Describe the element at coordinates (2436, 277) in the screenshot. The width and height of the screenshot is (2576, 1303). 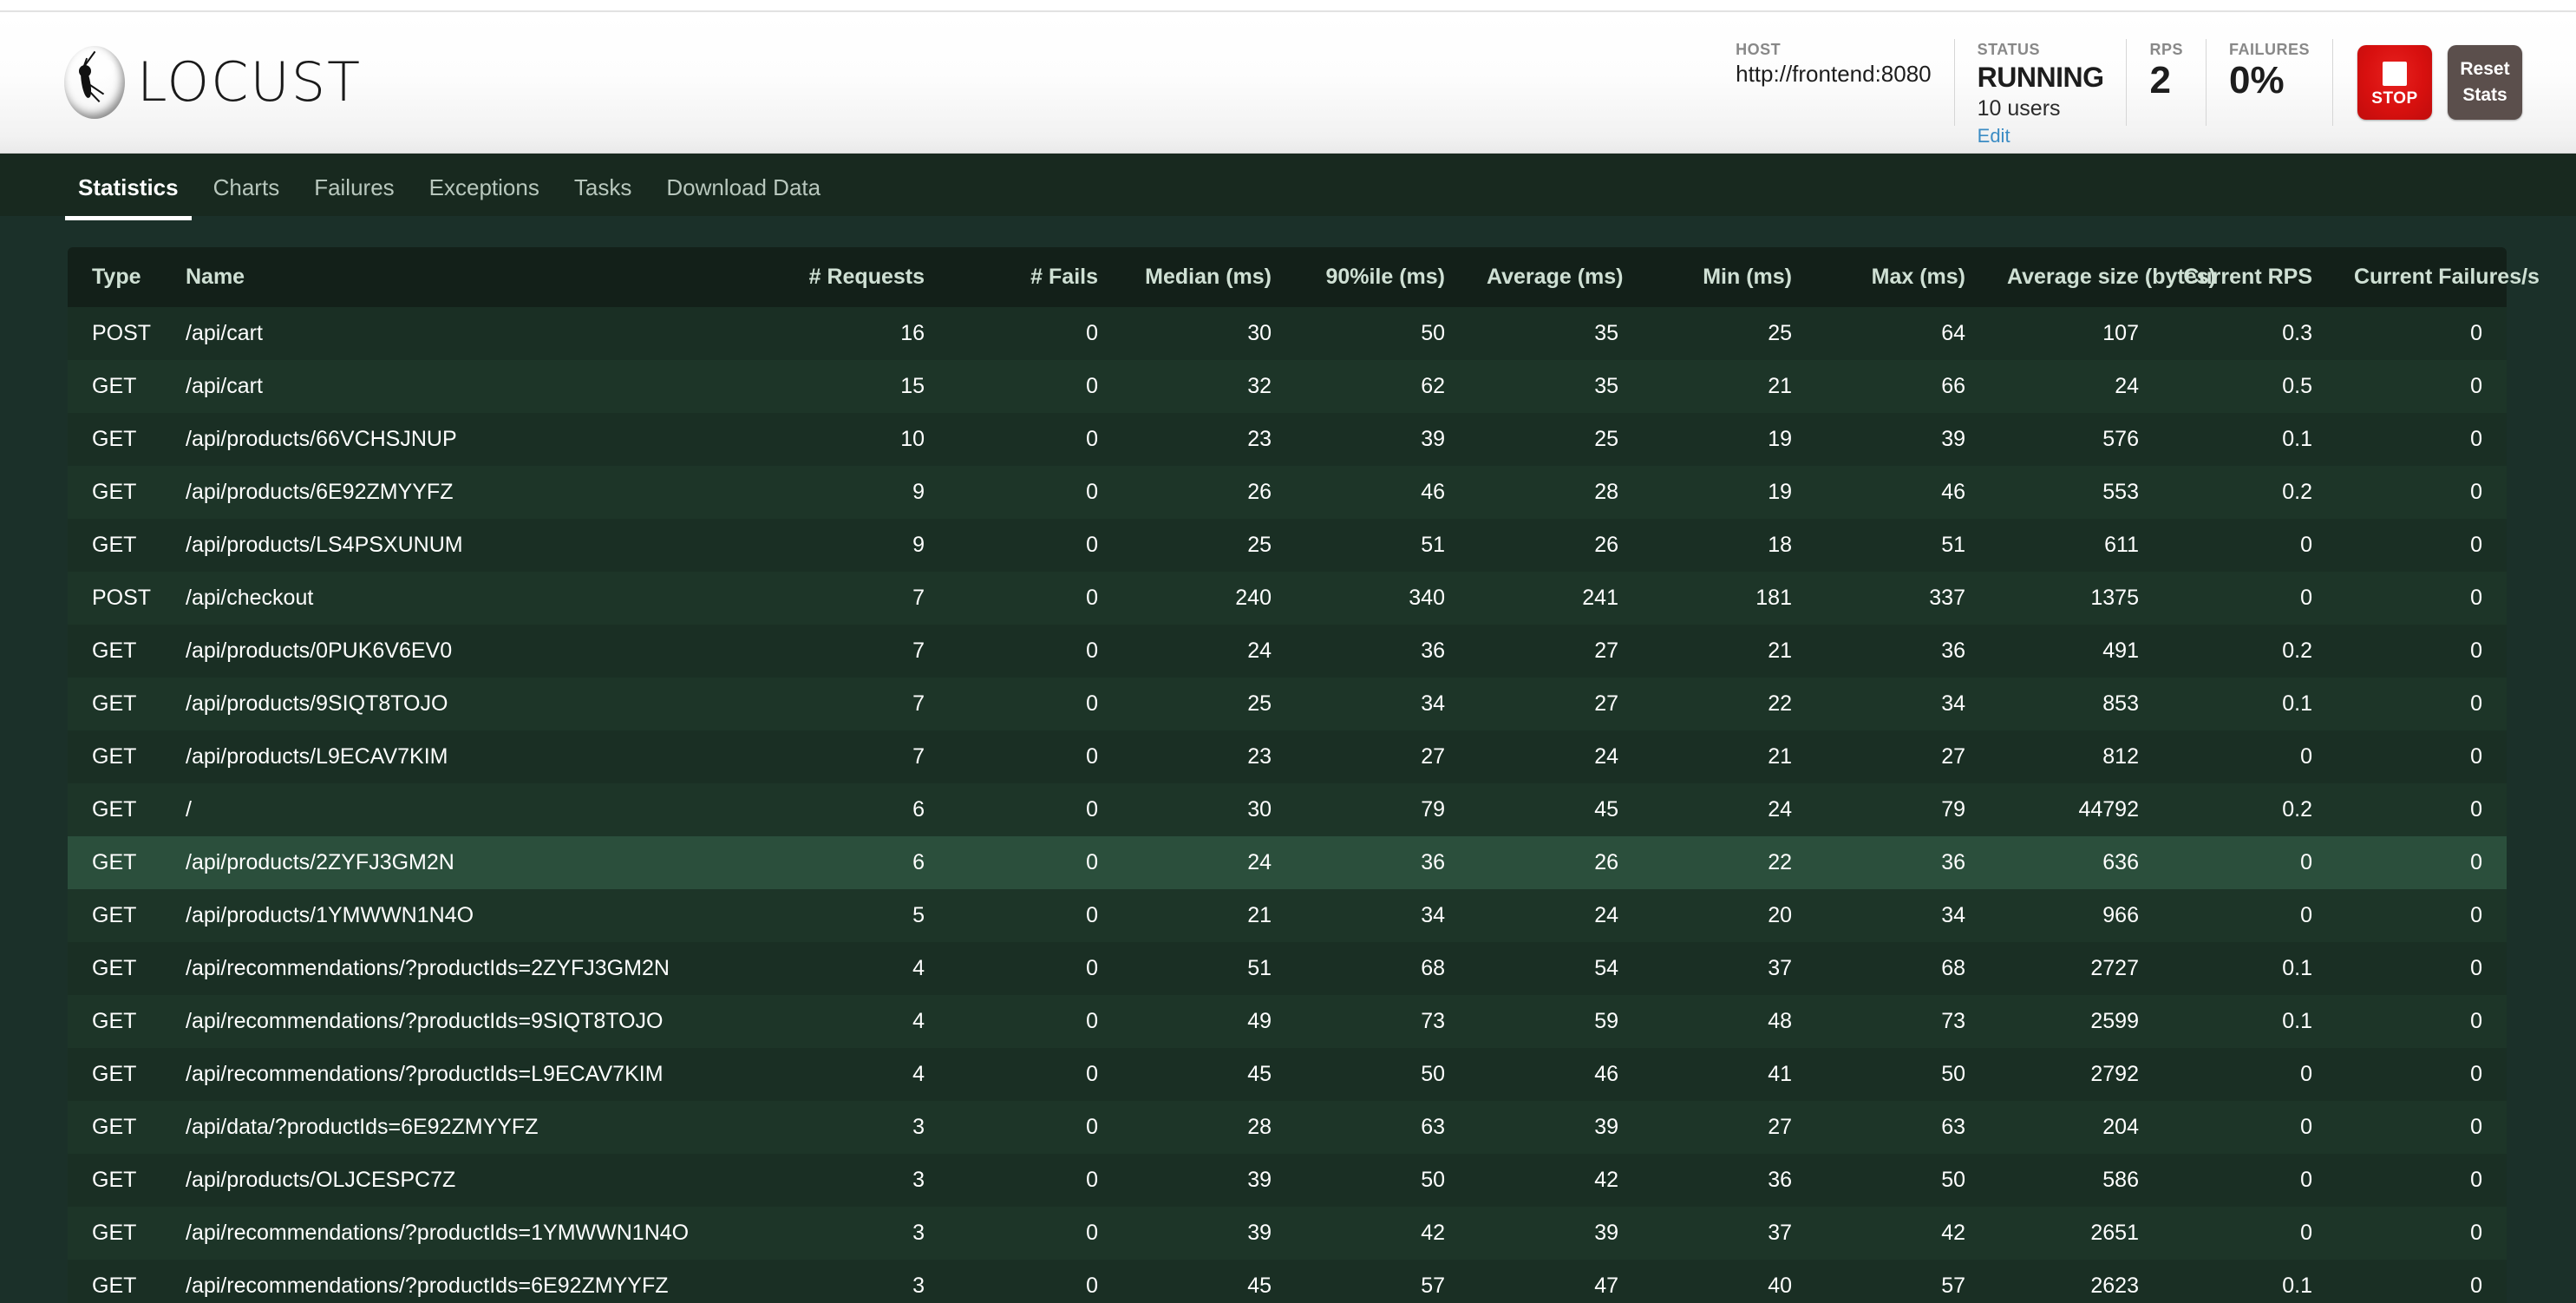
I see `column-header-current-failures-s: Current Failures/s` at that location.